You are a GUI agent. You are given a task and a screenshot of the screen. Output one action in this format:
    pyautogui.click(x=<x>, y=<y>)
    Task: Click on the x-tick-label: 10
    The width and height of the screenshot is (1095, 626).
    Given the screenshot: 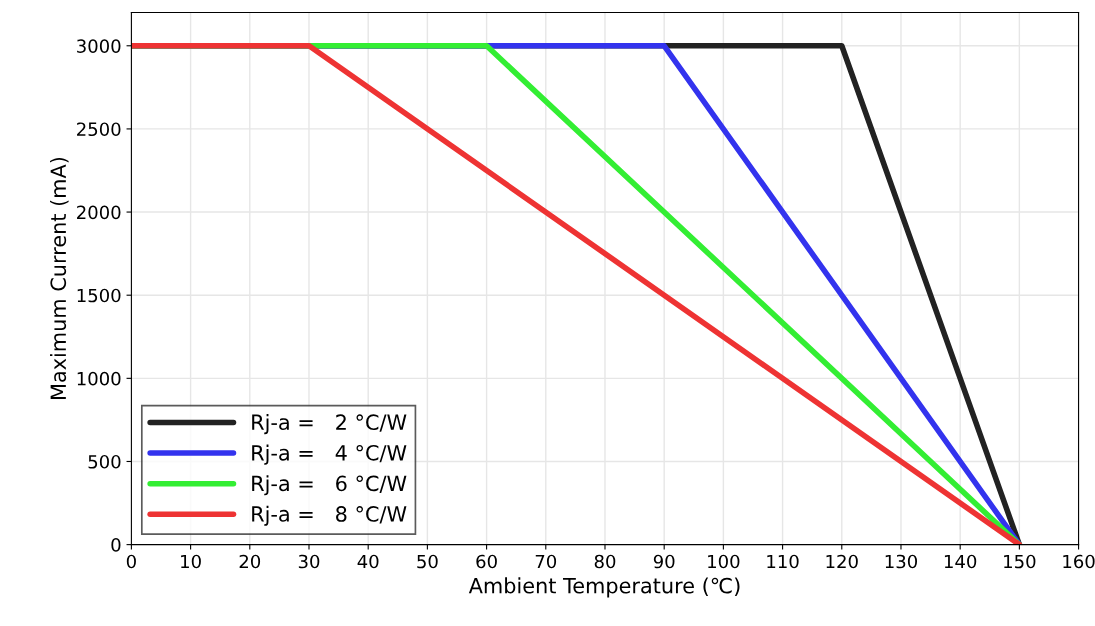 What is the action you would take?
    pyautogui.click(x=191, y=561)
    